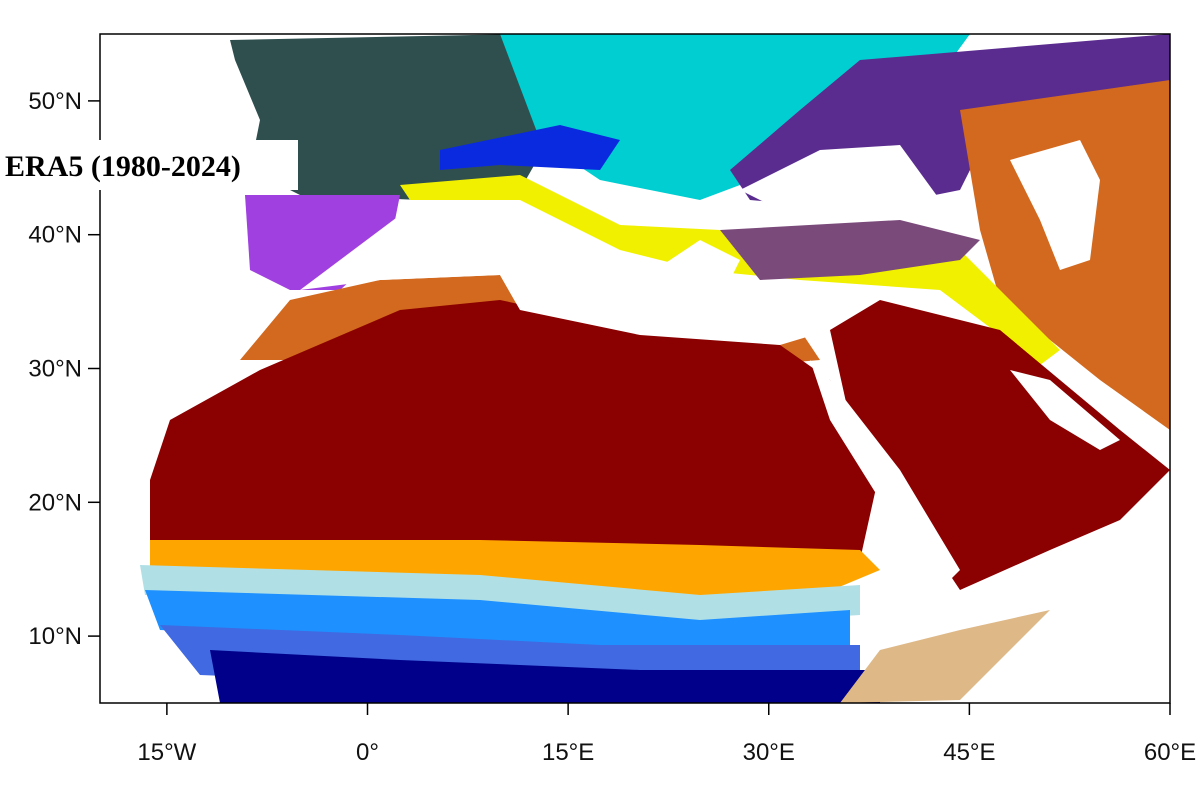  What do you see at coordinates (123, 166) in the screenshot?
I see `title: ERA5 (1980-2024)` at bounding box center [123, 166].